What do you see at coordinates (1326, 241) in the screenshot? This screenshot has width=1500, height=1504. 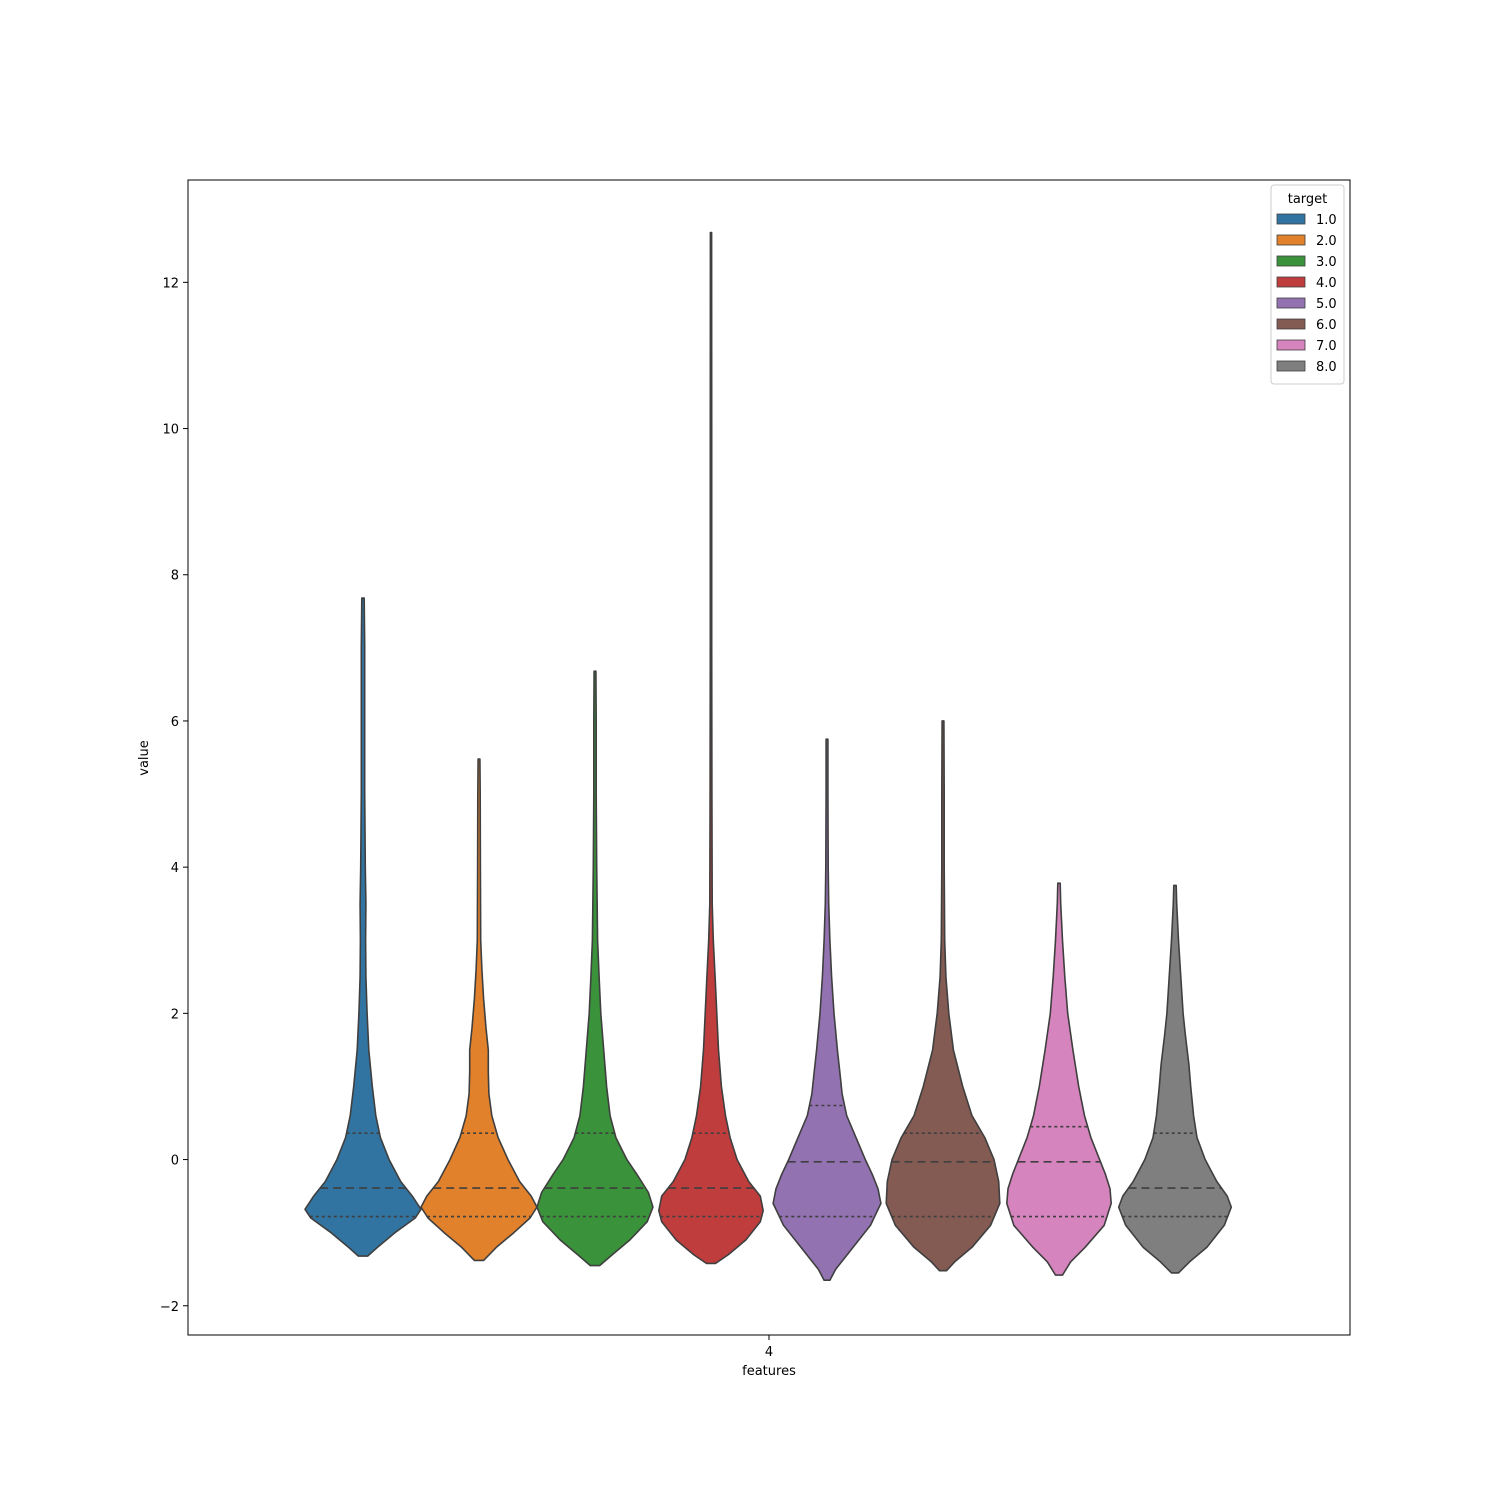 I see `legend-label-2-0: 2.0` at bounding box center [1326, 241].